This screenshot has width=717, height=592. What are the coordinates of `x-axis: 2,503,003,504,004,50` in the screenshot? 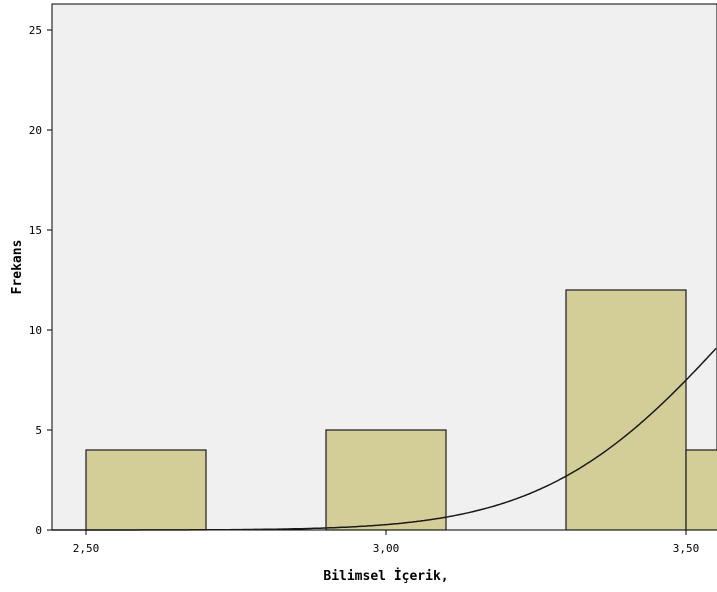 It's located at (395, 542).